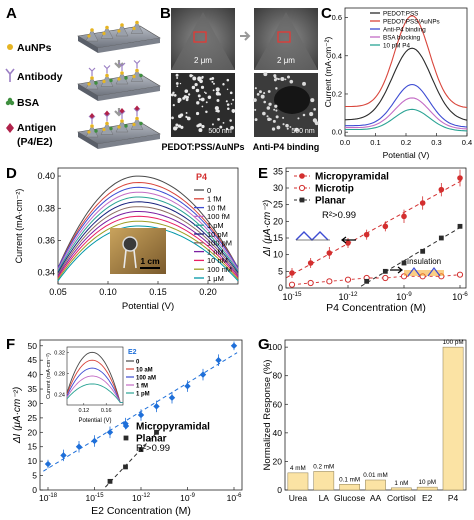  I want to click on legend-entry: Micropyramidal, so click(352, 177).